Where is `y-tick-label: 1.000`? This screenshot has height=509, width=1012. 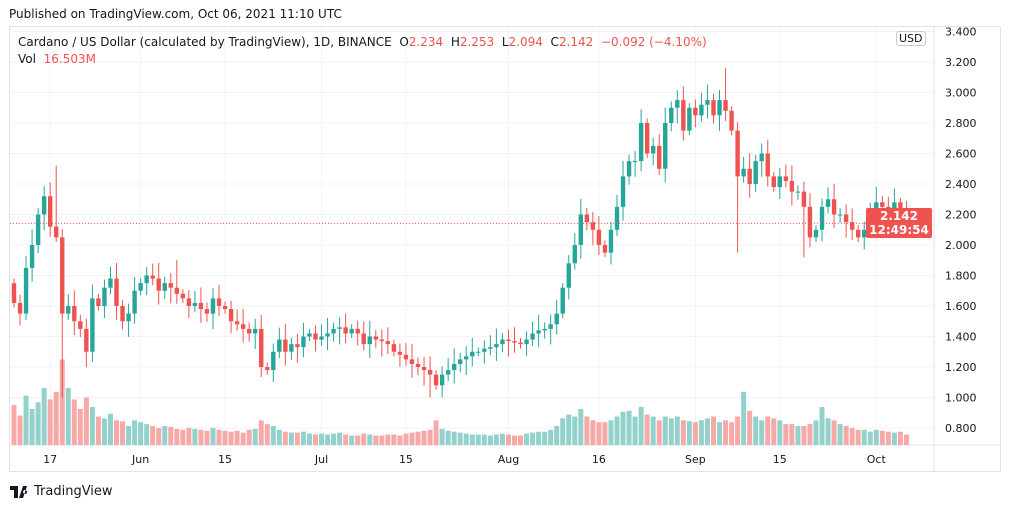
y-tick-label: 1.000 is located at coordinates (961, 398).